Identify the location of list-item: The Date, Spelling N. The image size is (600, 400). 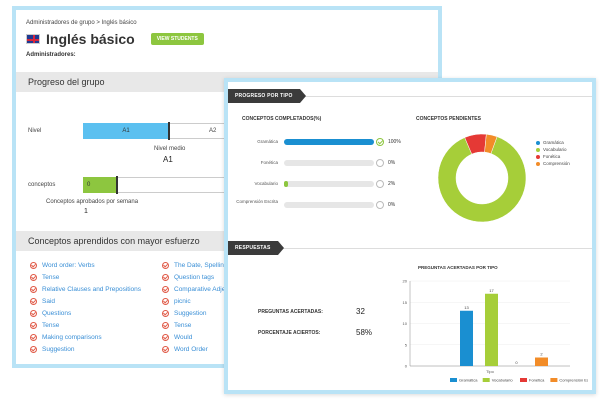
(198, 265).